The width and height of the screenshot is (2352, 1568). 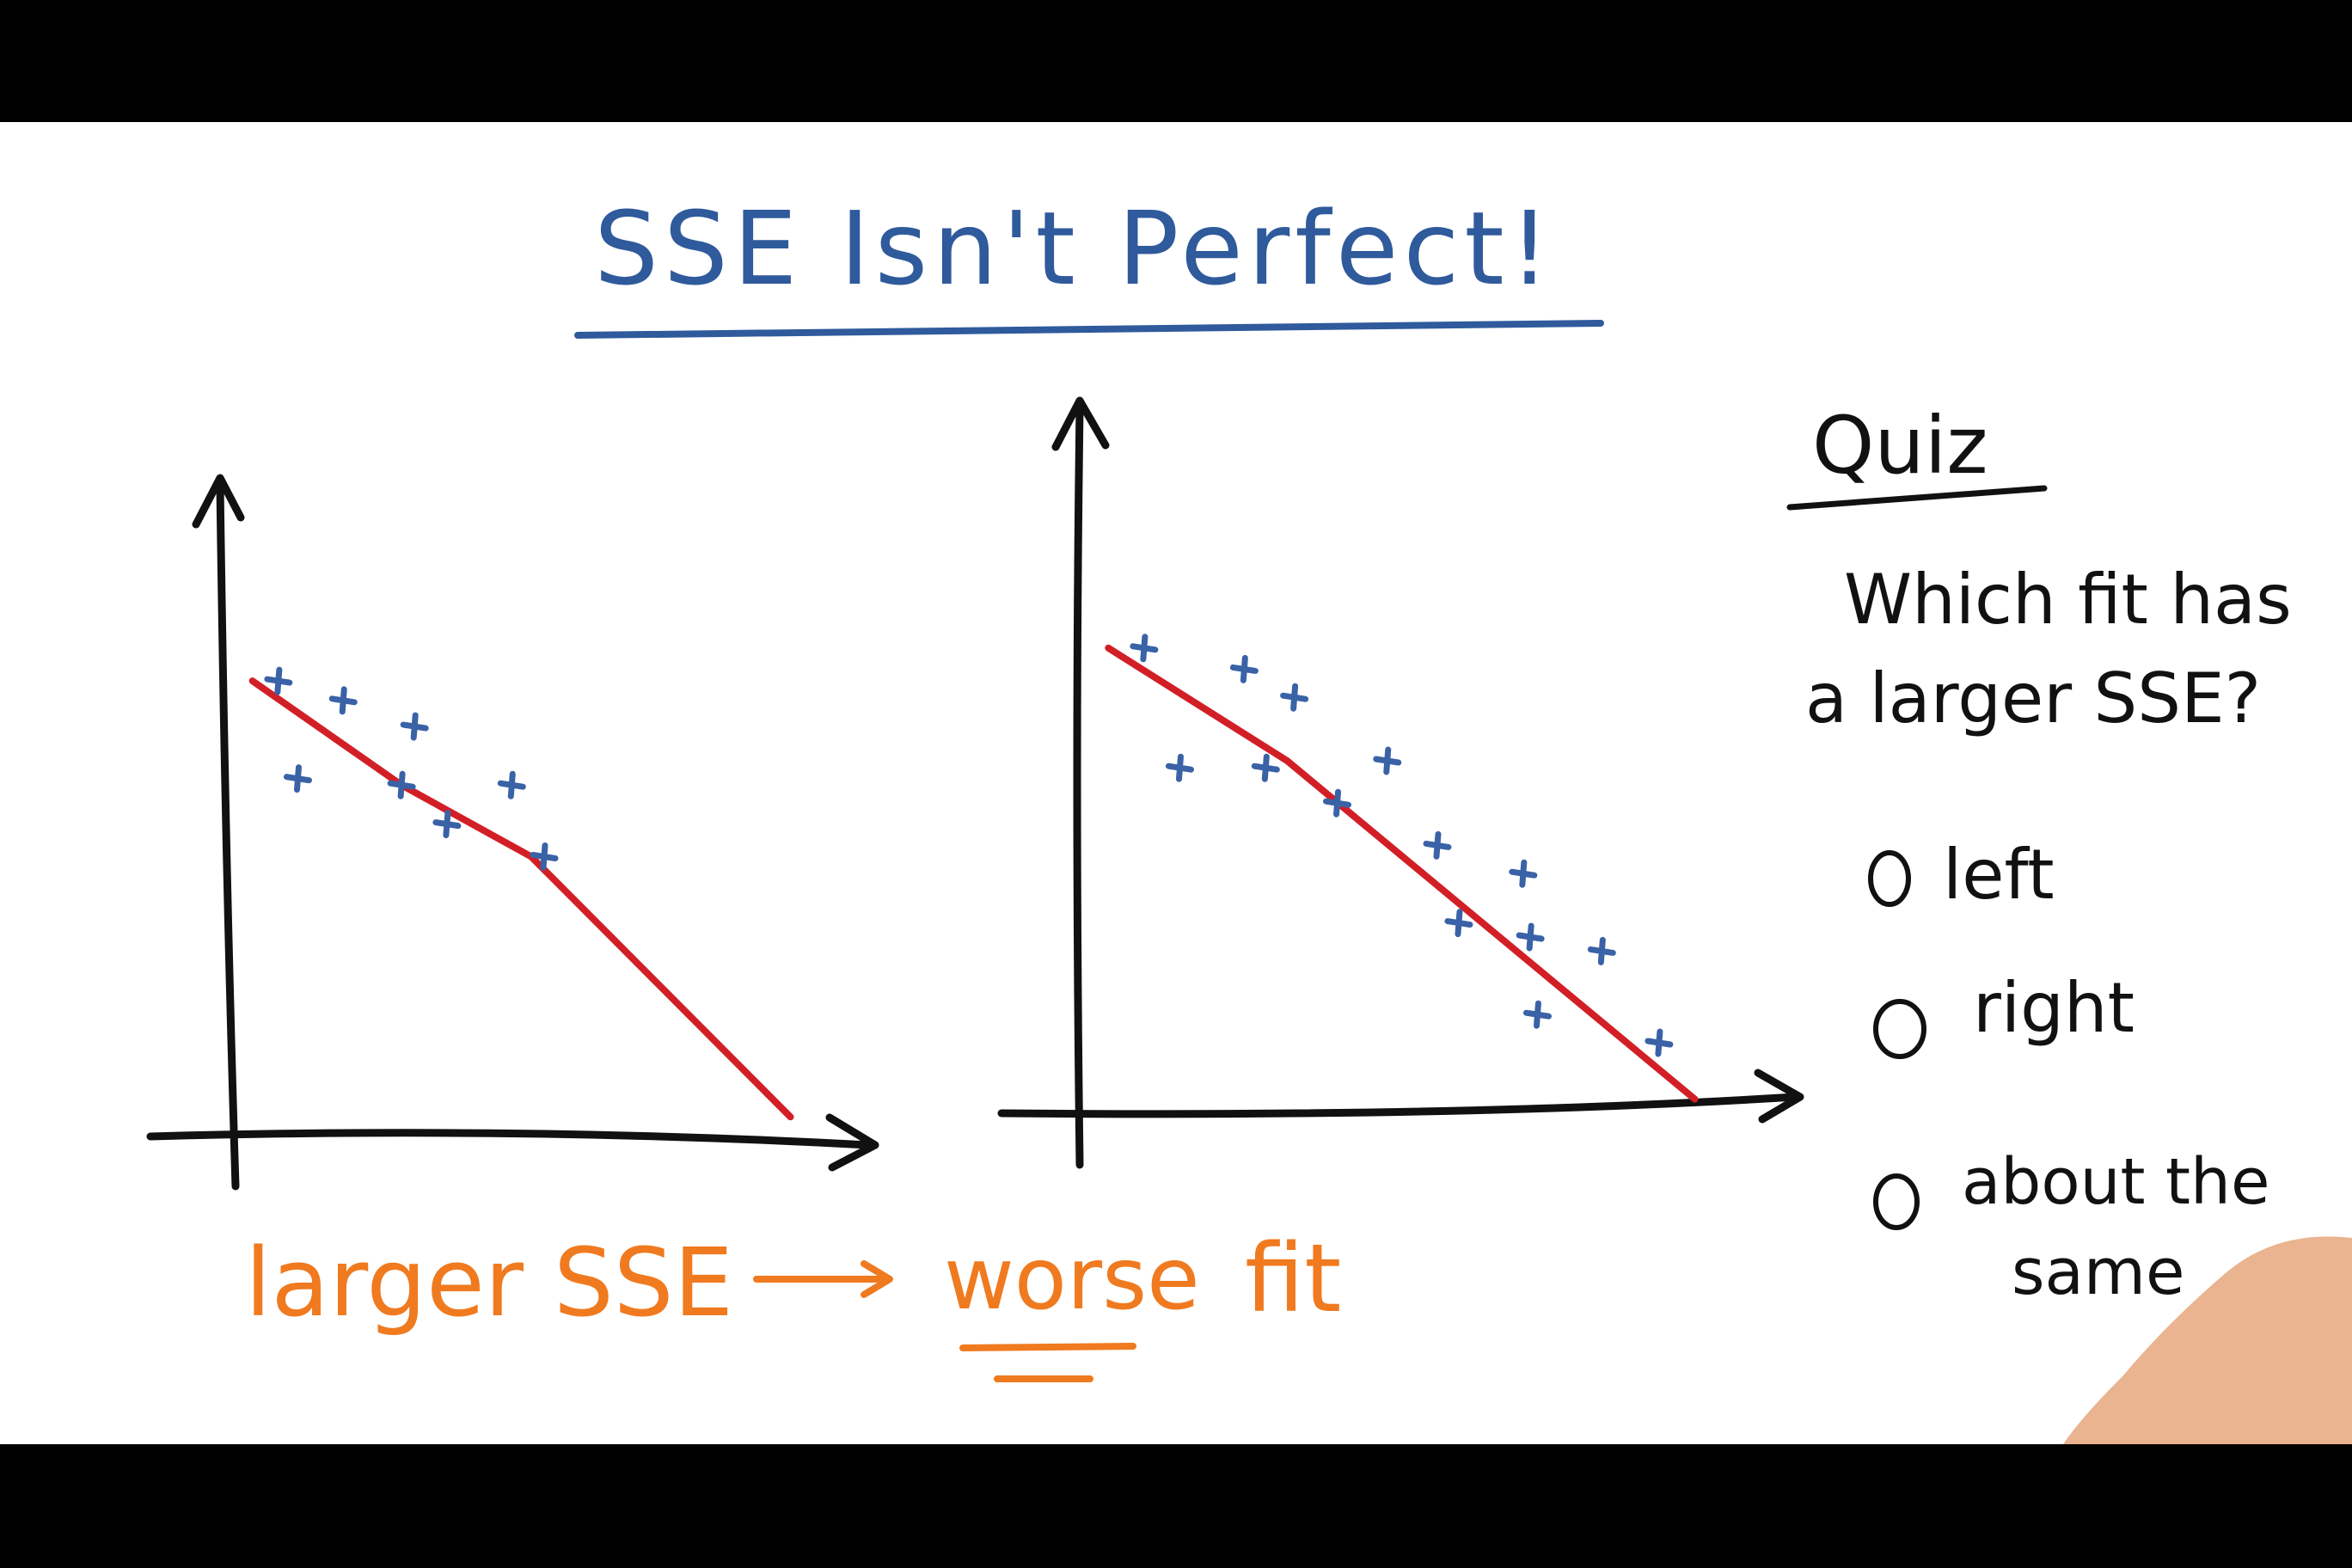 What do you see at coordinates (793, 1302) in the screenshot?
I see `annotation: larger SSE worse fit` at bounding box center [793, 1302].